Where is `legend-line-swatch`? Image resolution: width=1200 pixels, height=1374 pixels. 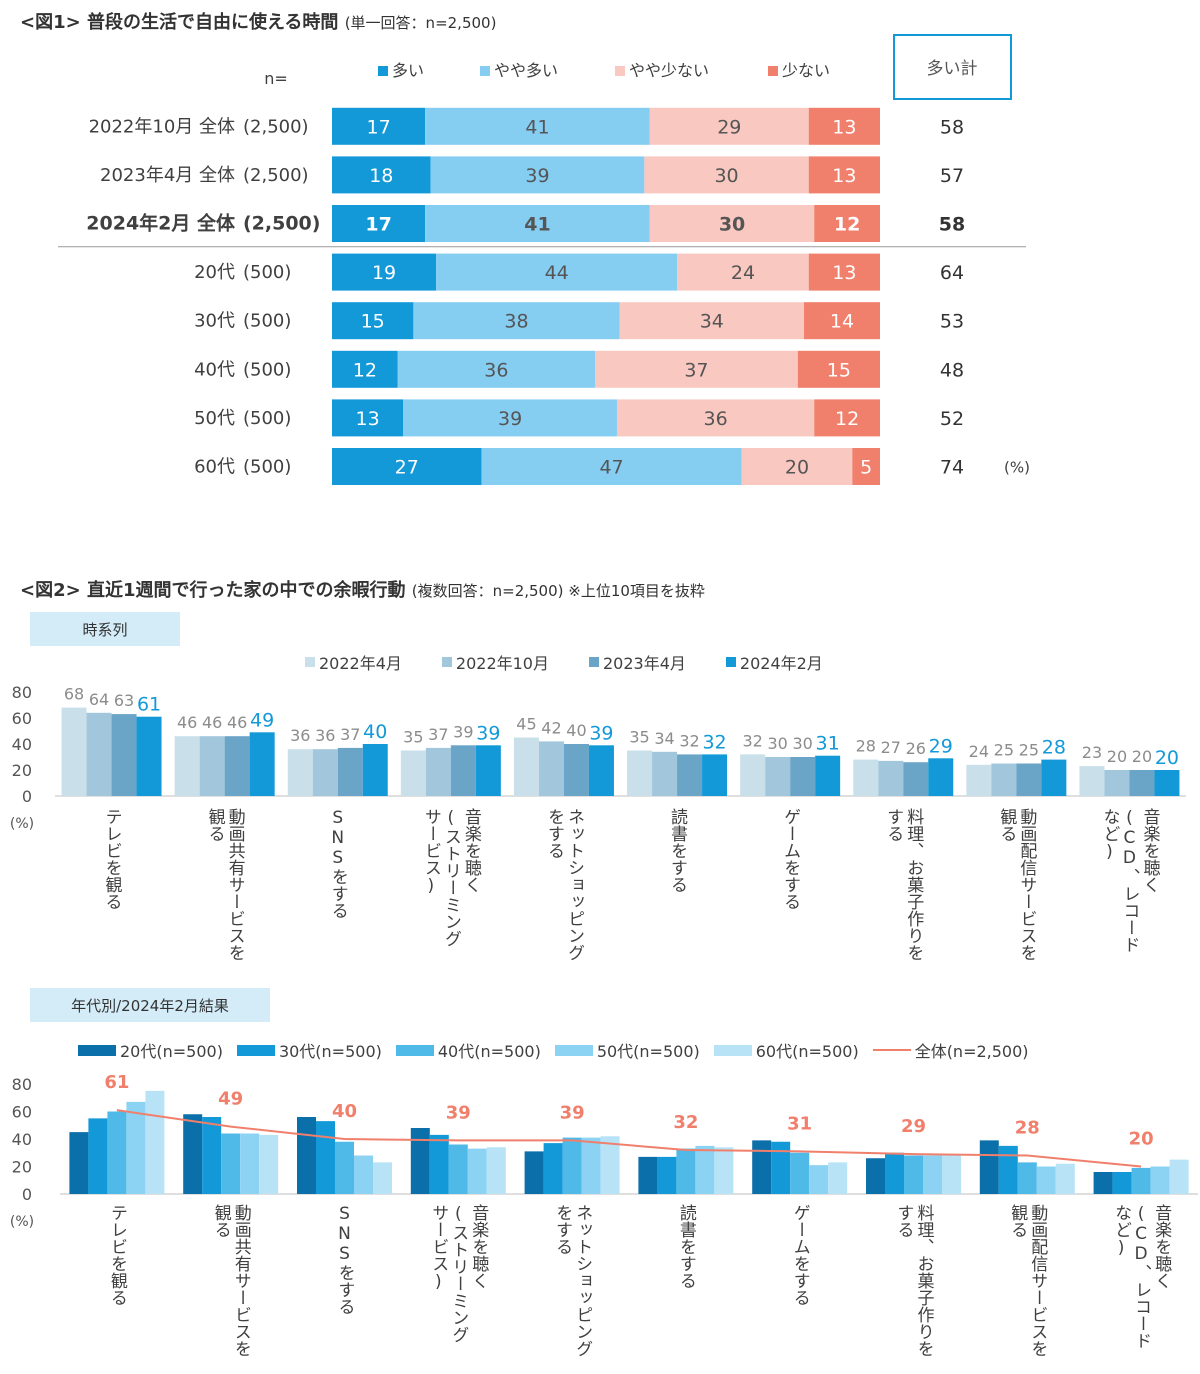 legend-line-swatch is located at coordinates (891, 1050).